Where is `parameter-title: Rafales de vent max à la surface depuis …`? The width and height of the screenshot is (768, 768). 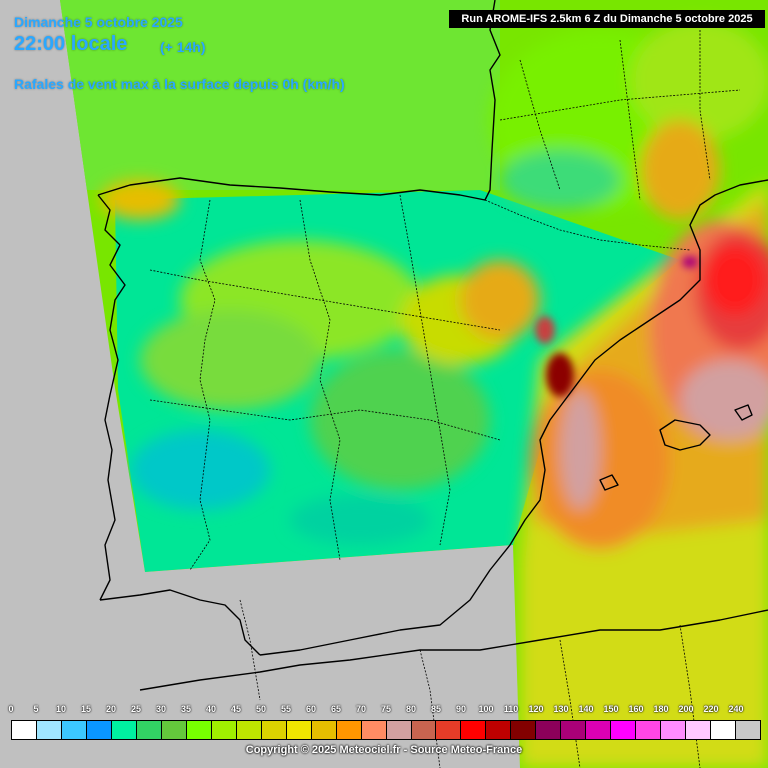
parameter-title: Rafales de vent max à la surface depuis … is located at coordinates (179, 84).